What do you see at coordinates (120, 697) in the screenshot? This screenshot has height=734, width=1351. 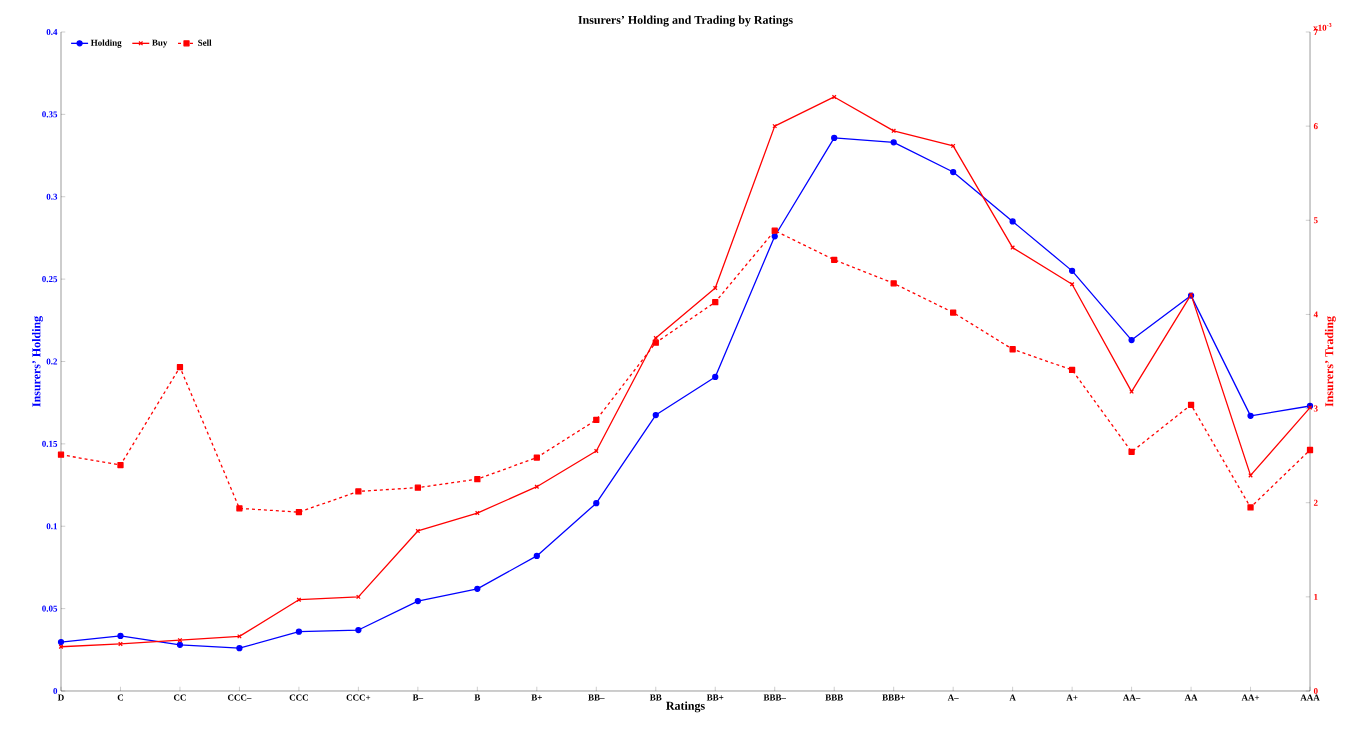 I see `x-tick-label: C` at bounding box center [120, 697].